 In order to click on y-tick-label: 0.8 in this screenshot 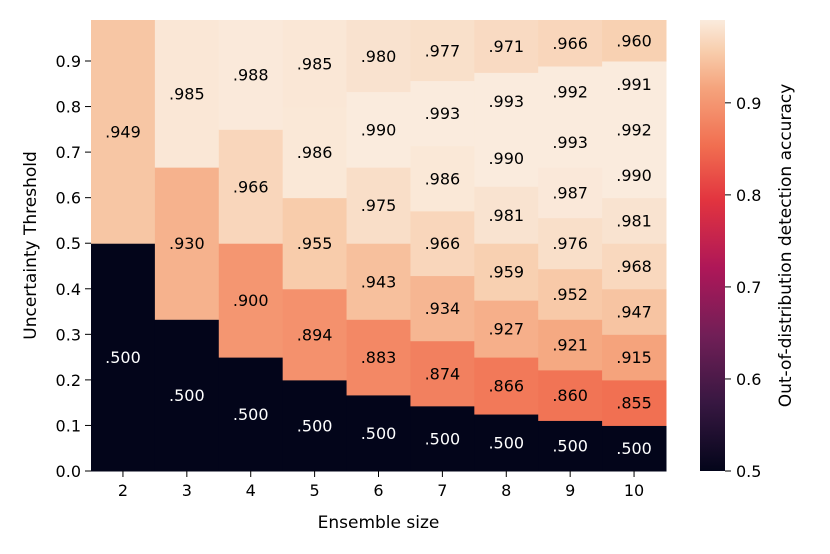, I will do `click(68, 107)`.